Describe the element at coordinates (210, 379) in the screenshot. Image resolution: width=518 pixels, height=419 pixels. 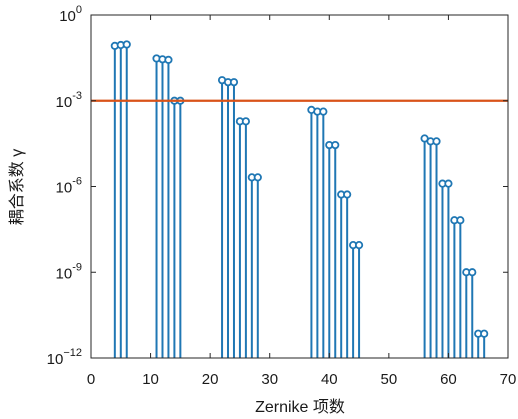
I see `x-tick-label: 20` at that location.